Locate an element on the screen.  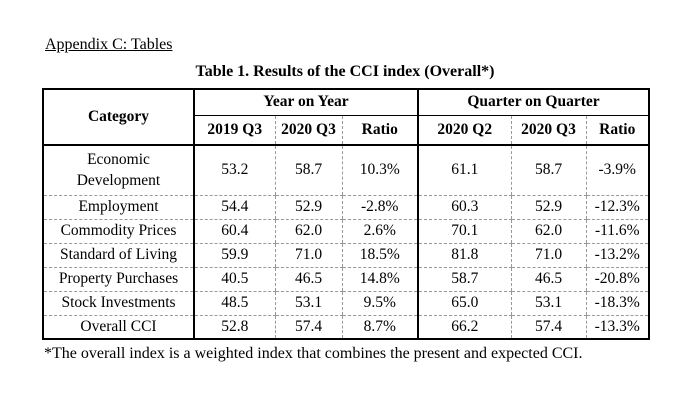
value-cell: -13.2% is located at coordinates (617, 255).